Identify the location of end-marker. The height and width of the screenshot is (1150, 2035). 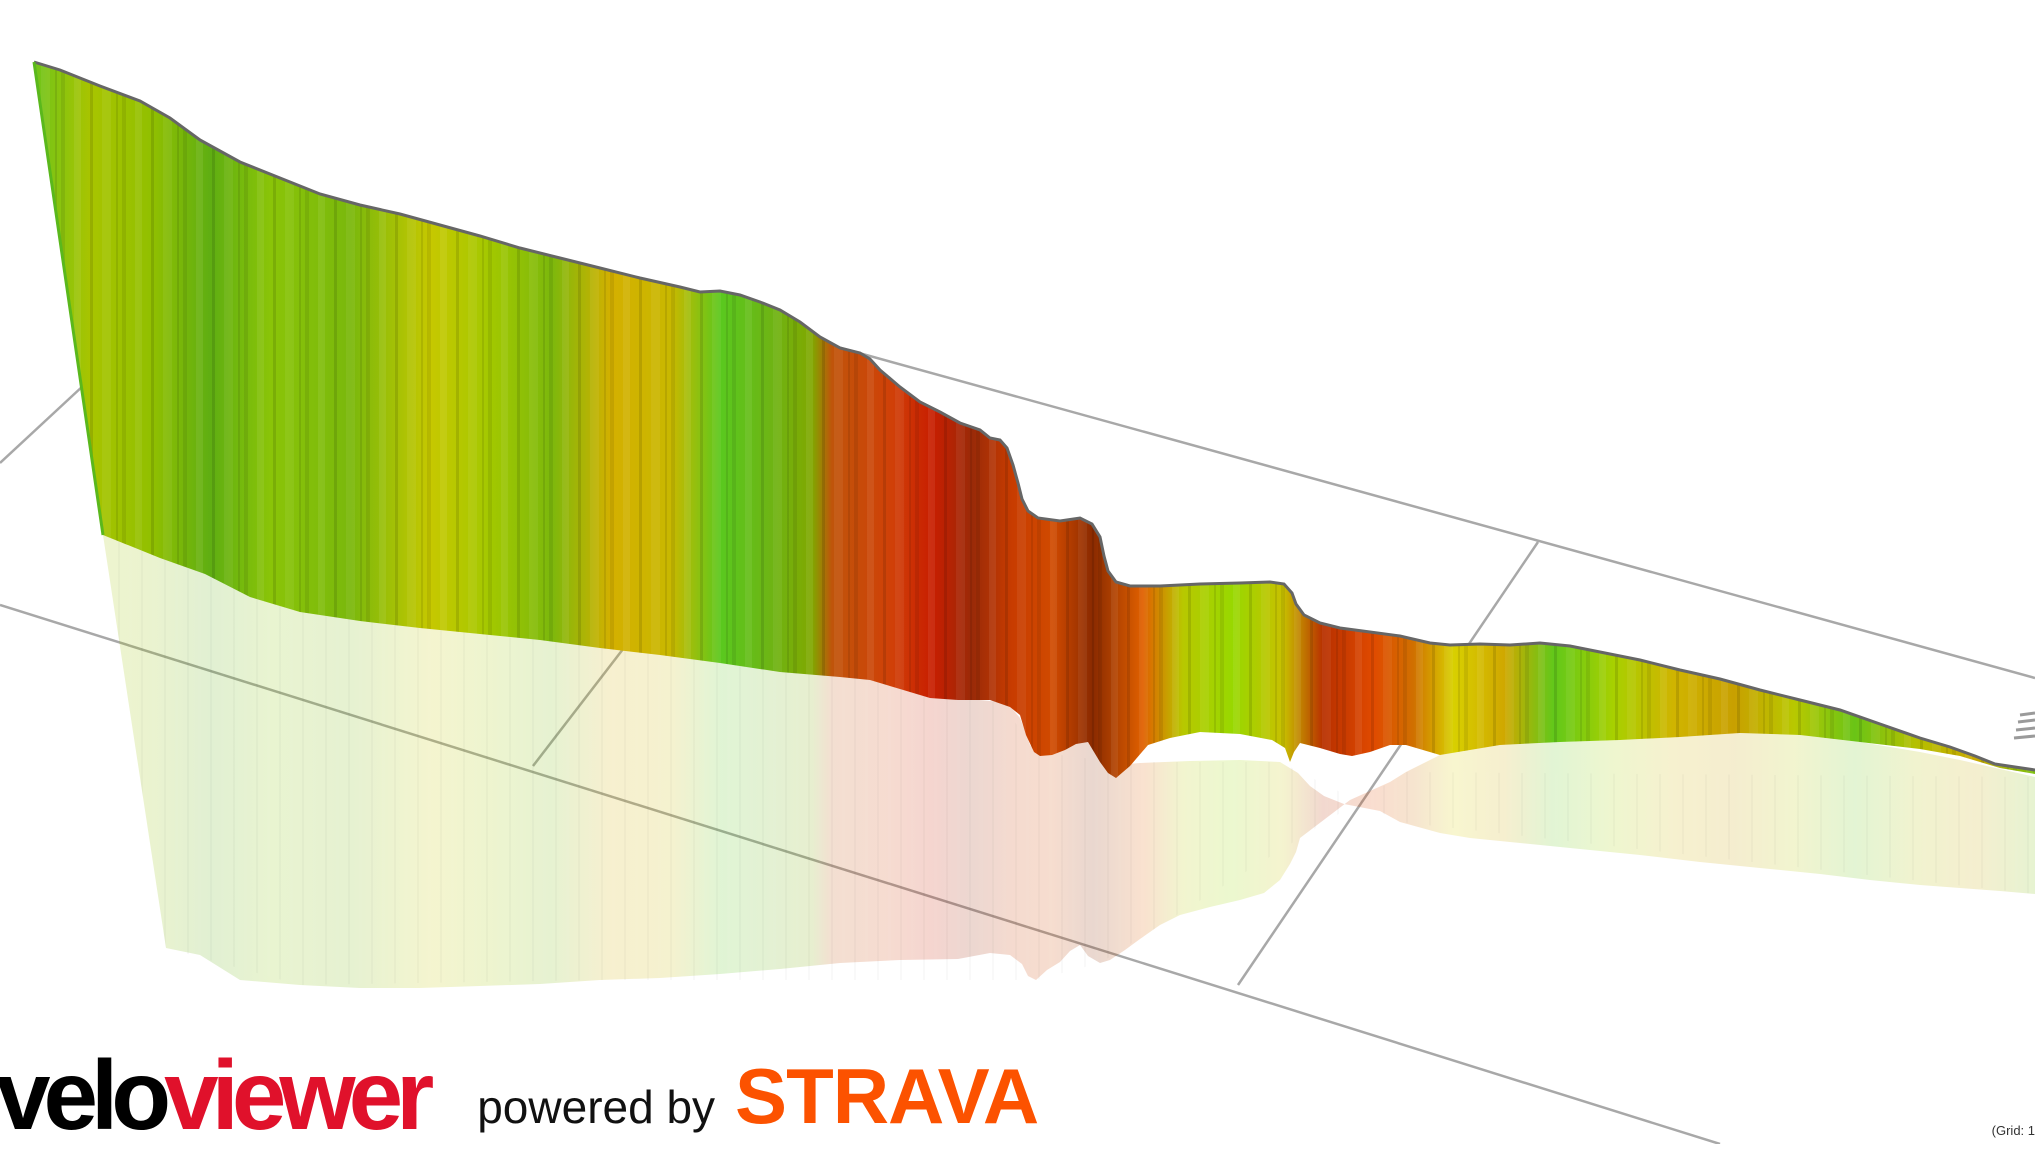
(2024, 725).